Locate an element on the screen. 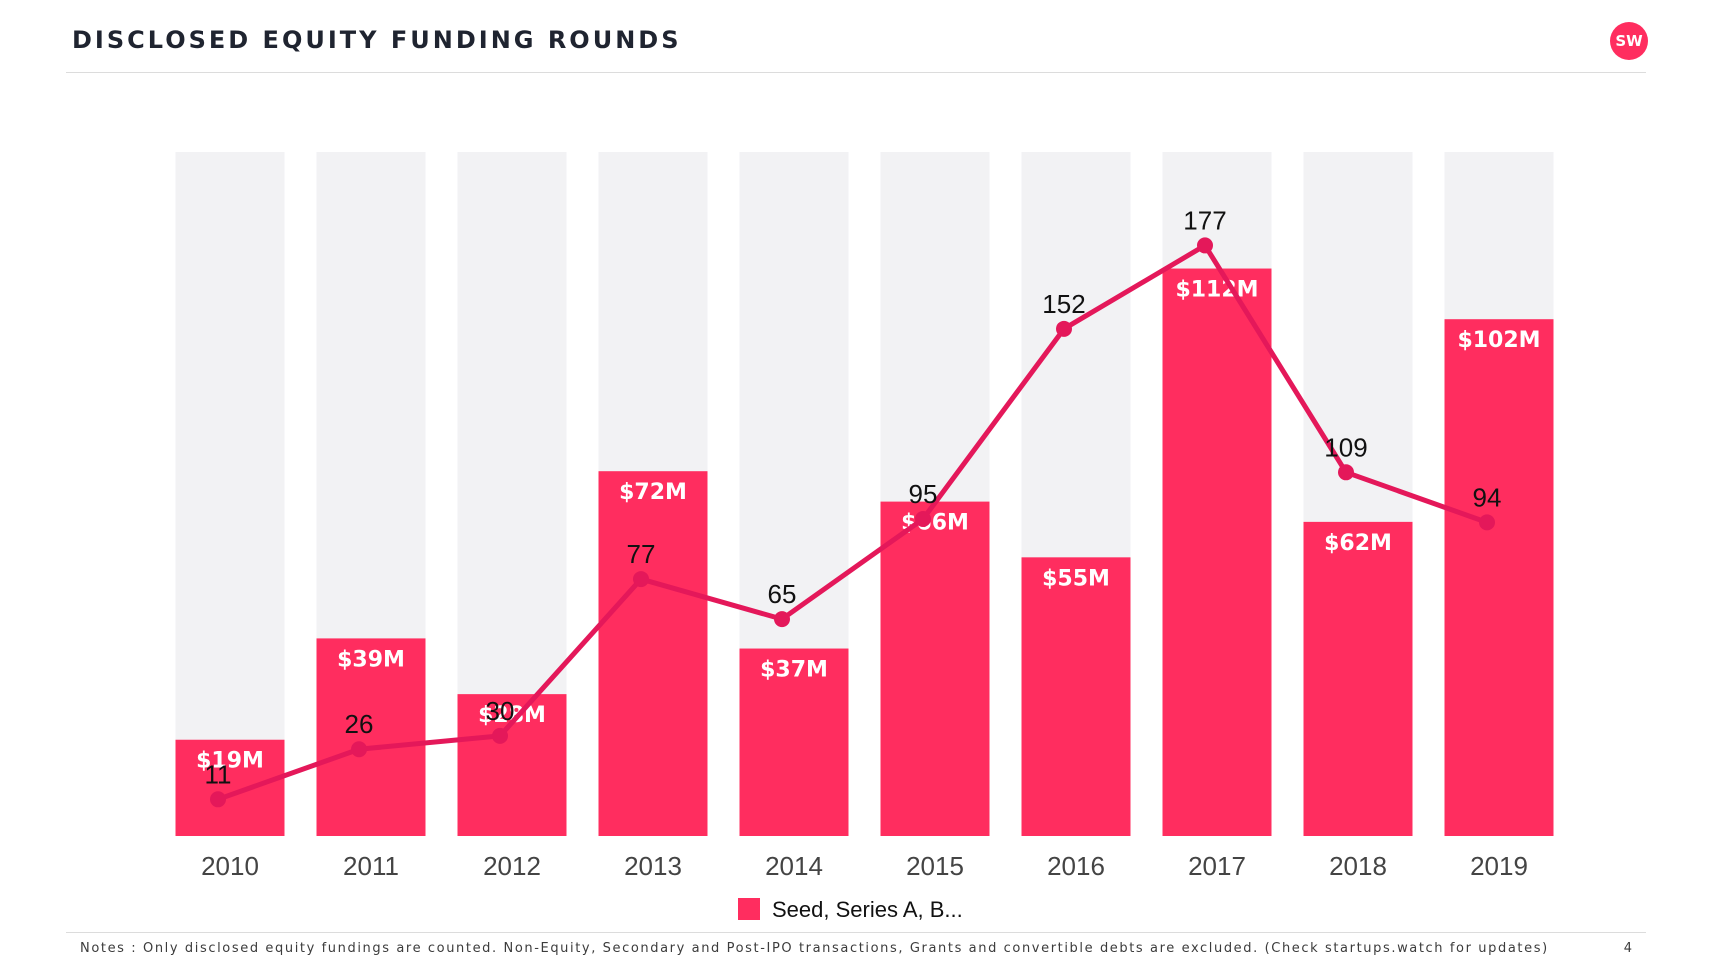 The image size is (1712, 963). page-title: DISCLOSED EQUITY FUNDING ROUNDS is located at coordinates (377, 40).